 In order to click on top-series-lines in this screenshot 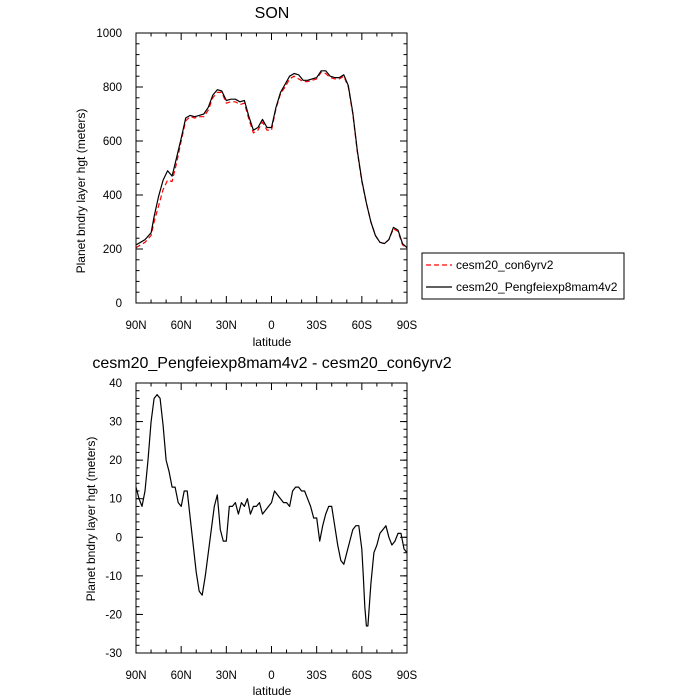, I will do `click(271, 159)`.